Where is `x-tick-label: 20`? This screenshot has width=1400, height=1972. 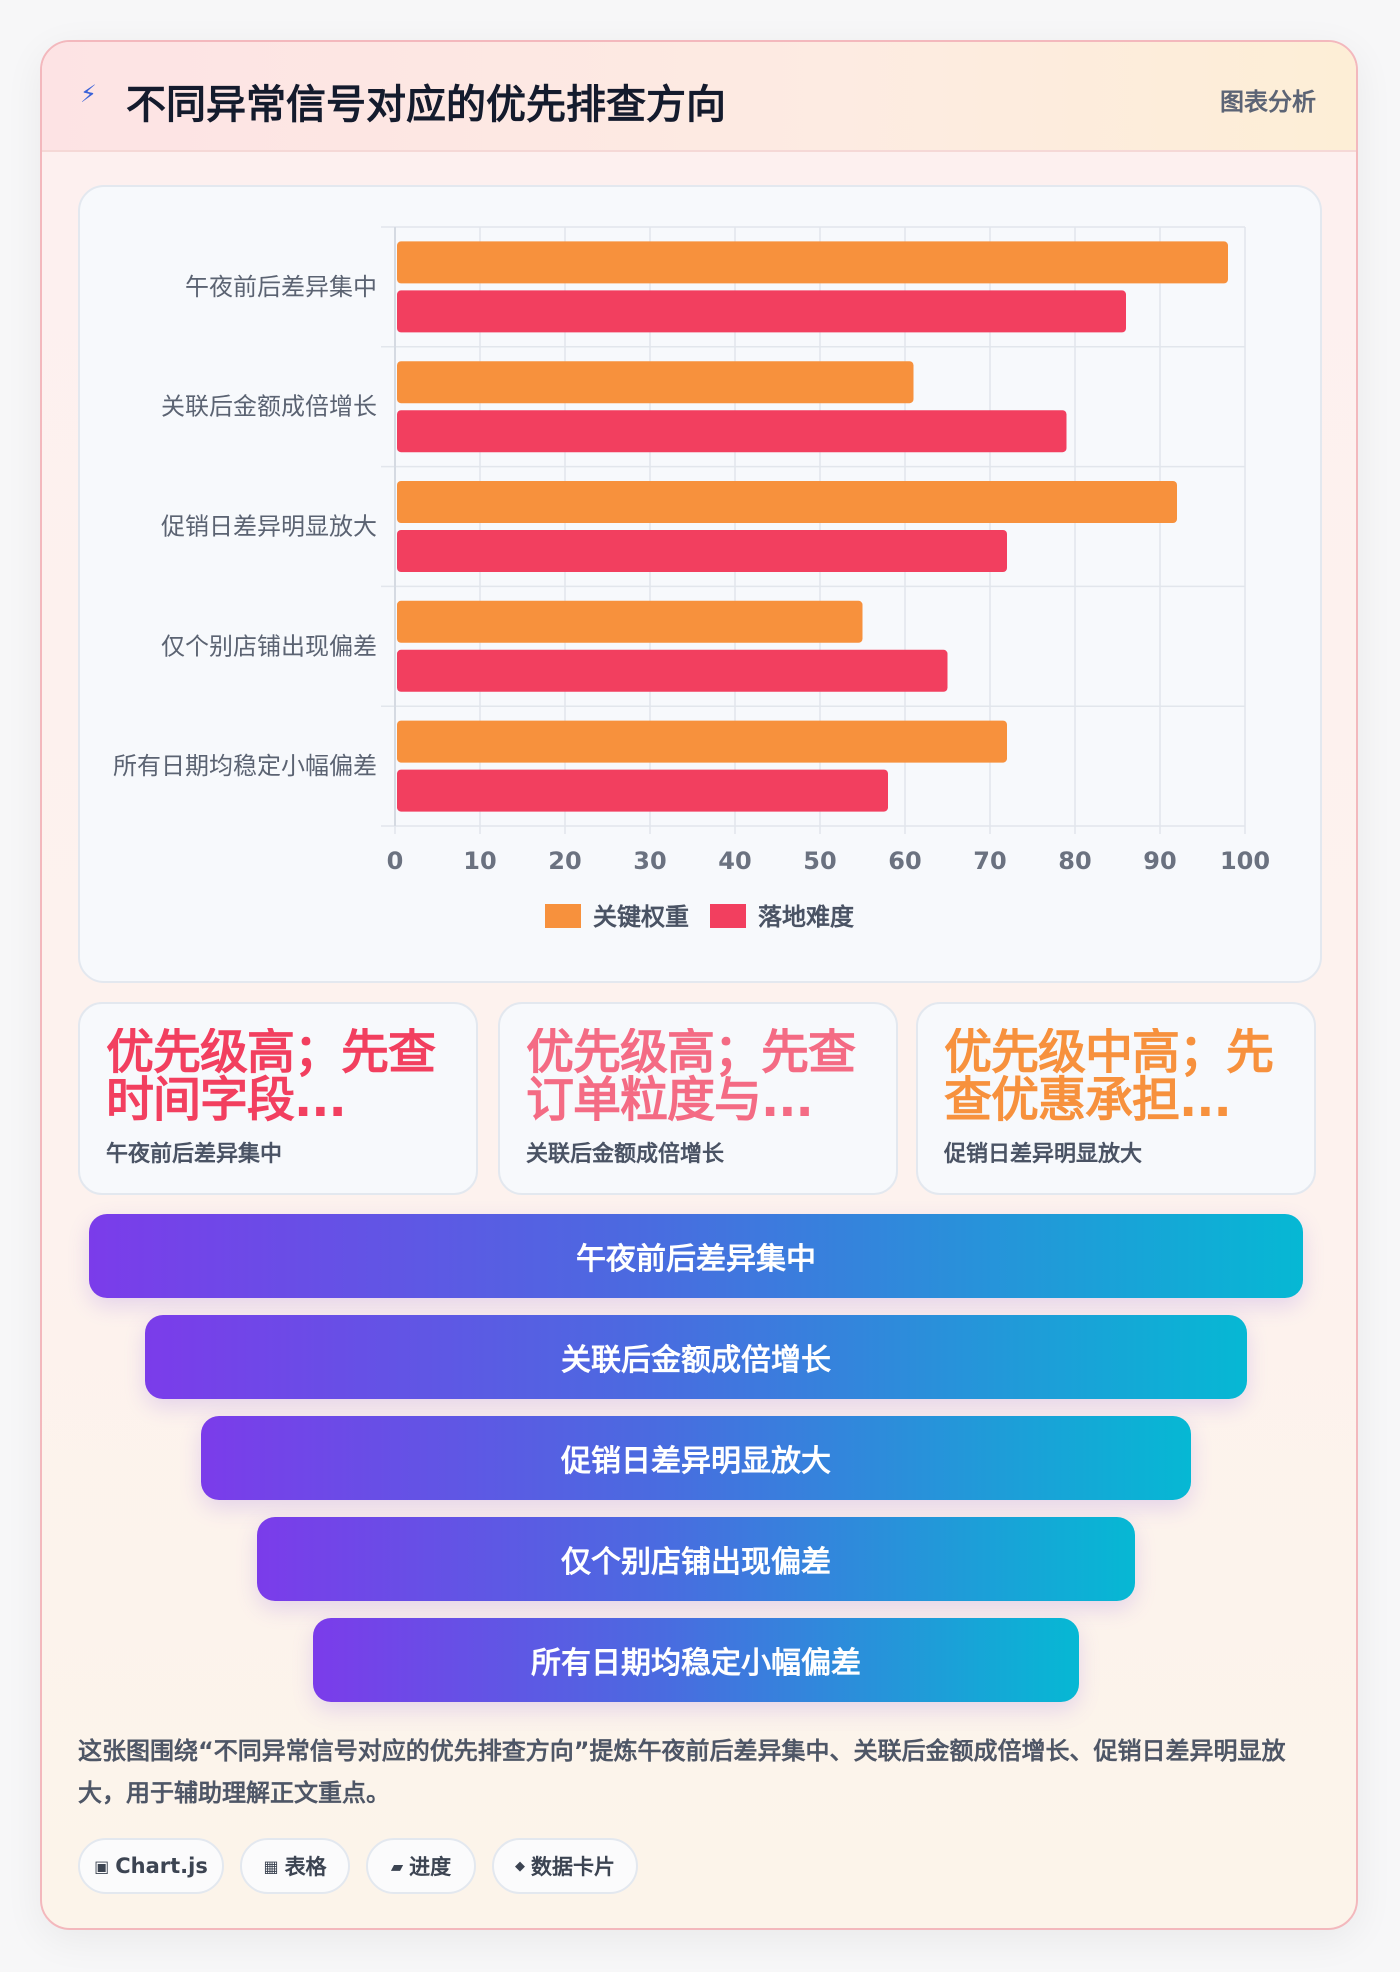 x-tick-label: 20 is located at coordinates (564, 861).